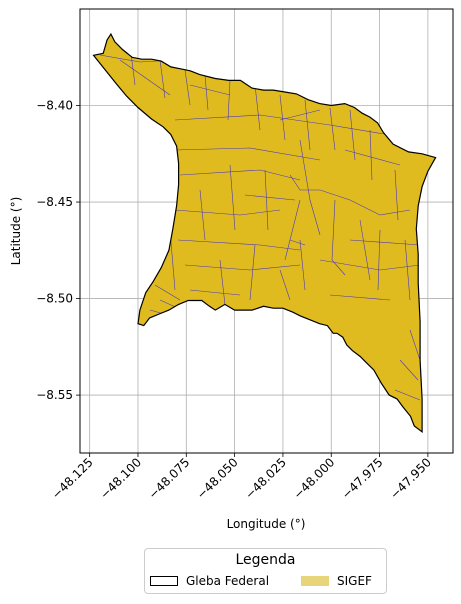 The image size is (461, 604). Describe the element at coordinates (362, 478) in the screenshot. I see `x-tick-label: −47.975` at that location.